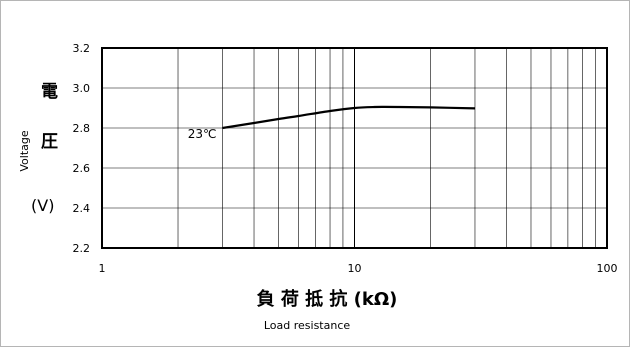  What do you see at coordinates (327, 299) in the screenshot?
I see `x-axis-label-jp: 負 荷 抵 抗 (kΩ)` at bounding box center [327, 299].